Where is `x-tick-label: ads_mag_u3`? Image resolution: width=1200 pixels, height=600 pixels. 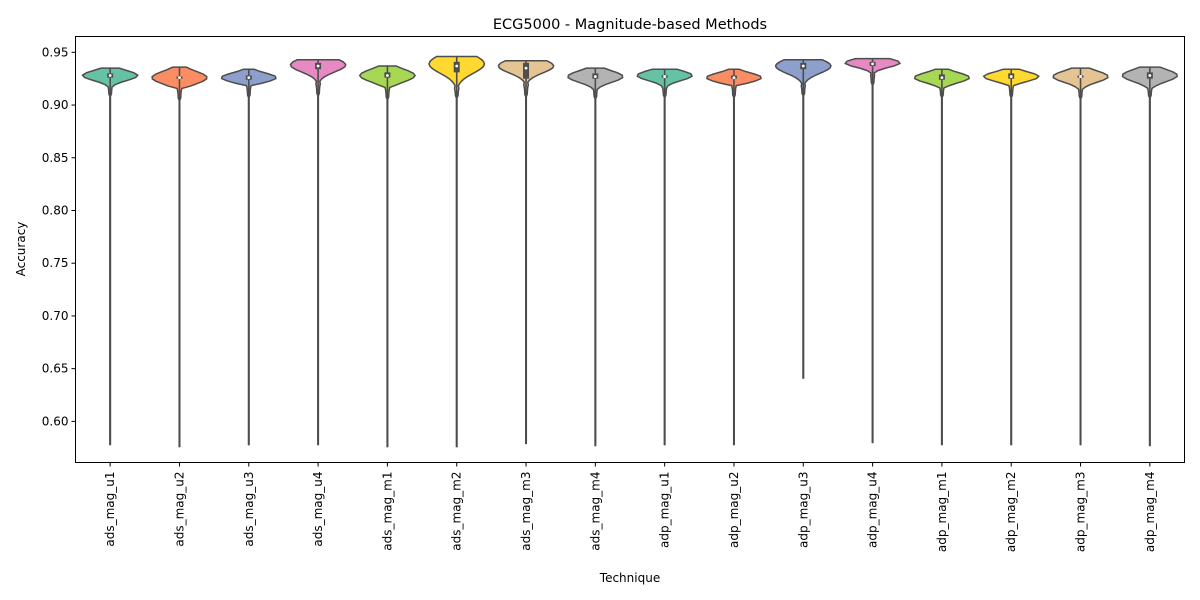
x-tick-label: ads_mag_u3 is located at coordinates (249, 509).